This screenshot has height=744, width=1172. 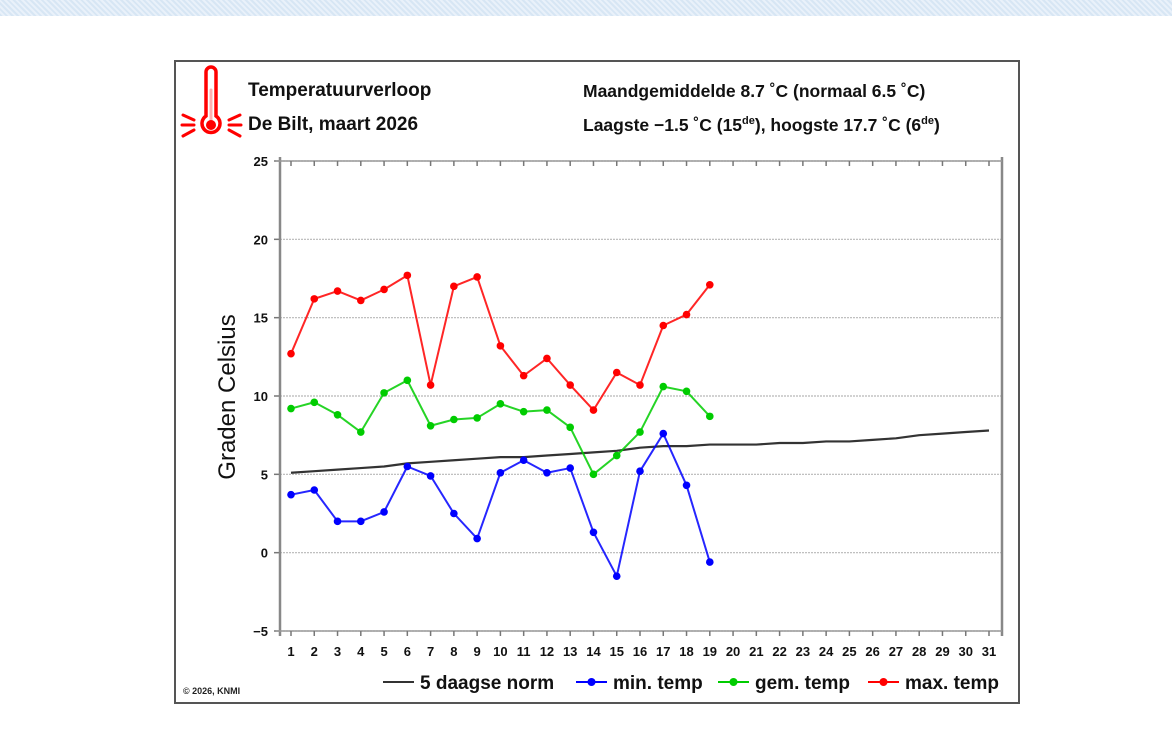 What do you see at coordinates (524, 651) in the screenshot?
I see `x-tick-label: 11` at bounding box center [524, 651].